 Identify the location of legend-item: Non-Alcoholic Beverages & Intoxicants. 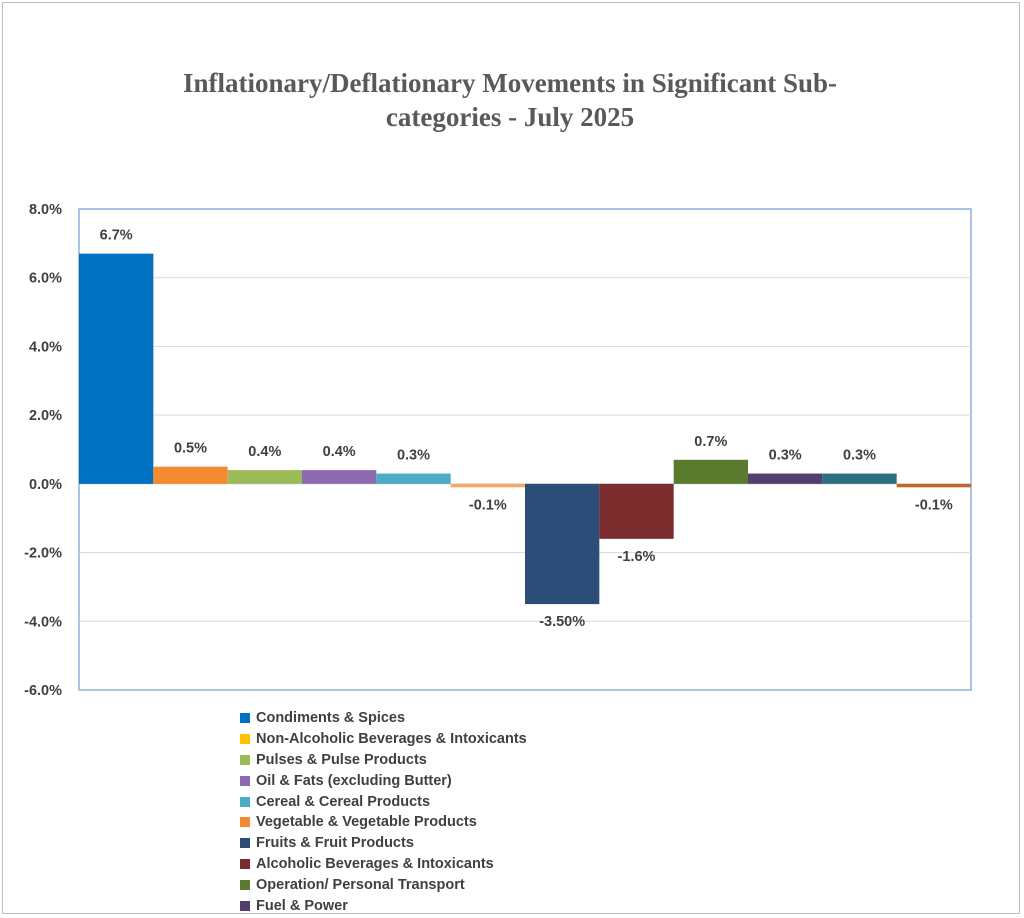
(383, 739).